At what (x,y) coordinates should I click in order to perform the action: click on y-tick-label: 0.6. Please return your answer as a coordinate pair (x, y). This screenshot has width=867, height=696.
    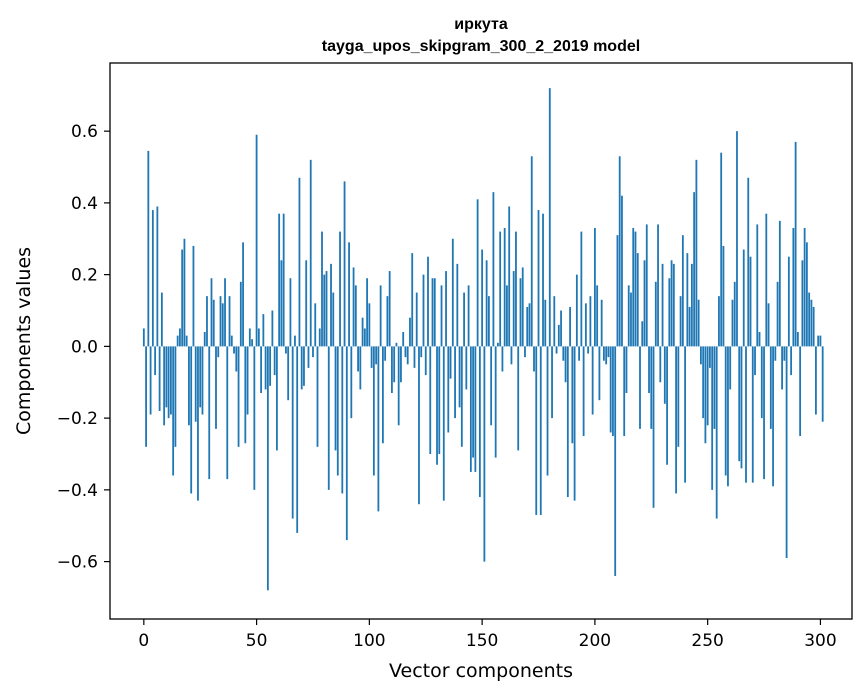
    Looking at the image, I should click on (84, 132).